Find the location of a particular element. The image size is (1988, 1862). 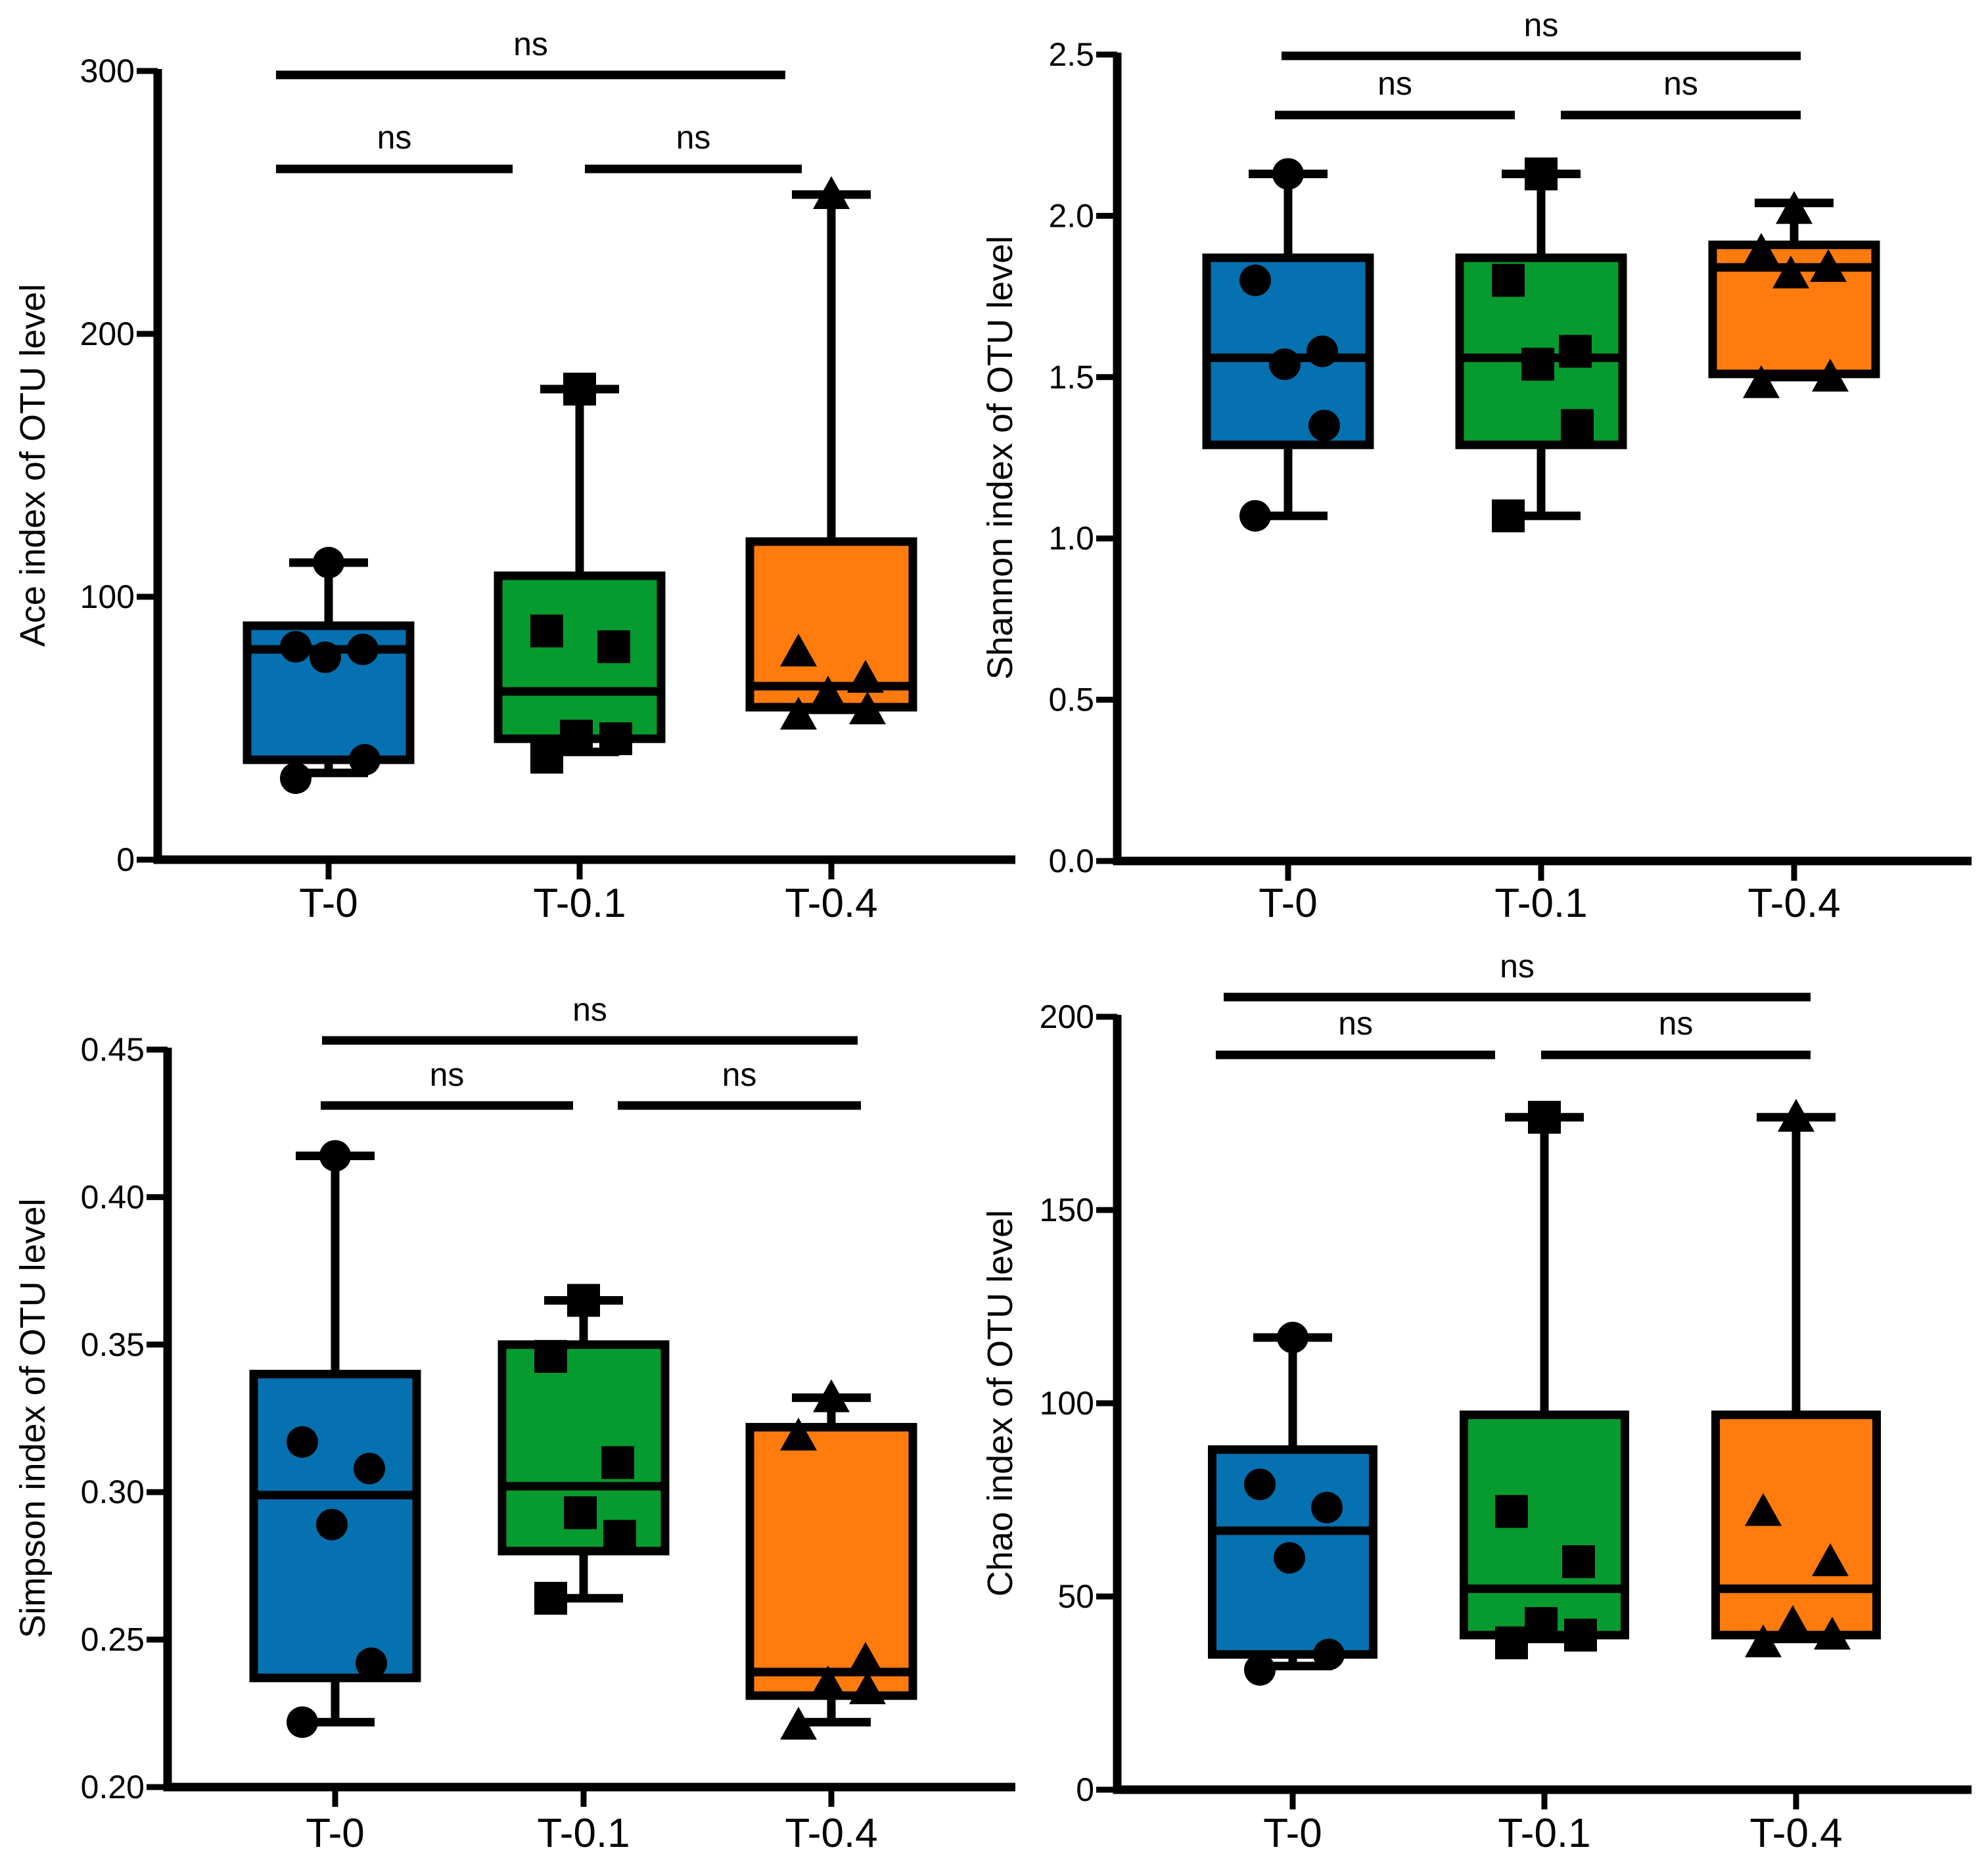

y-tick-label: 50 is located at coordinates (1075, 1597).